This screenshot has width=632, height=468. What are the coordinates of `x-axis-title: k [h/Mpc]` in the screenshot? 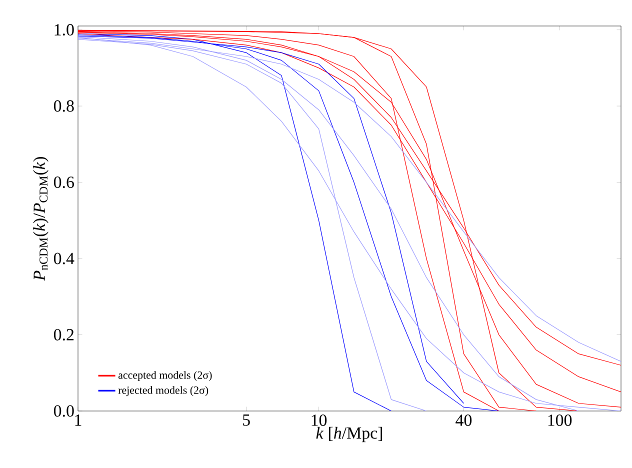 It's located at (349, 434).